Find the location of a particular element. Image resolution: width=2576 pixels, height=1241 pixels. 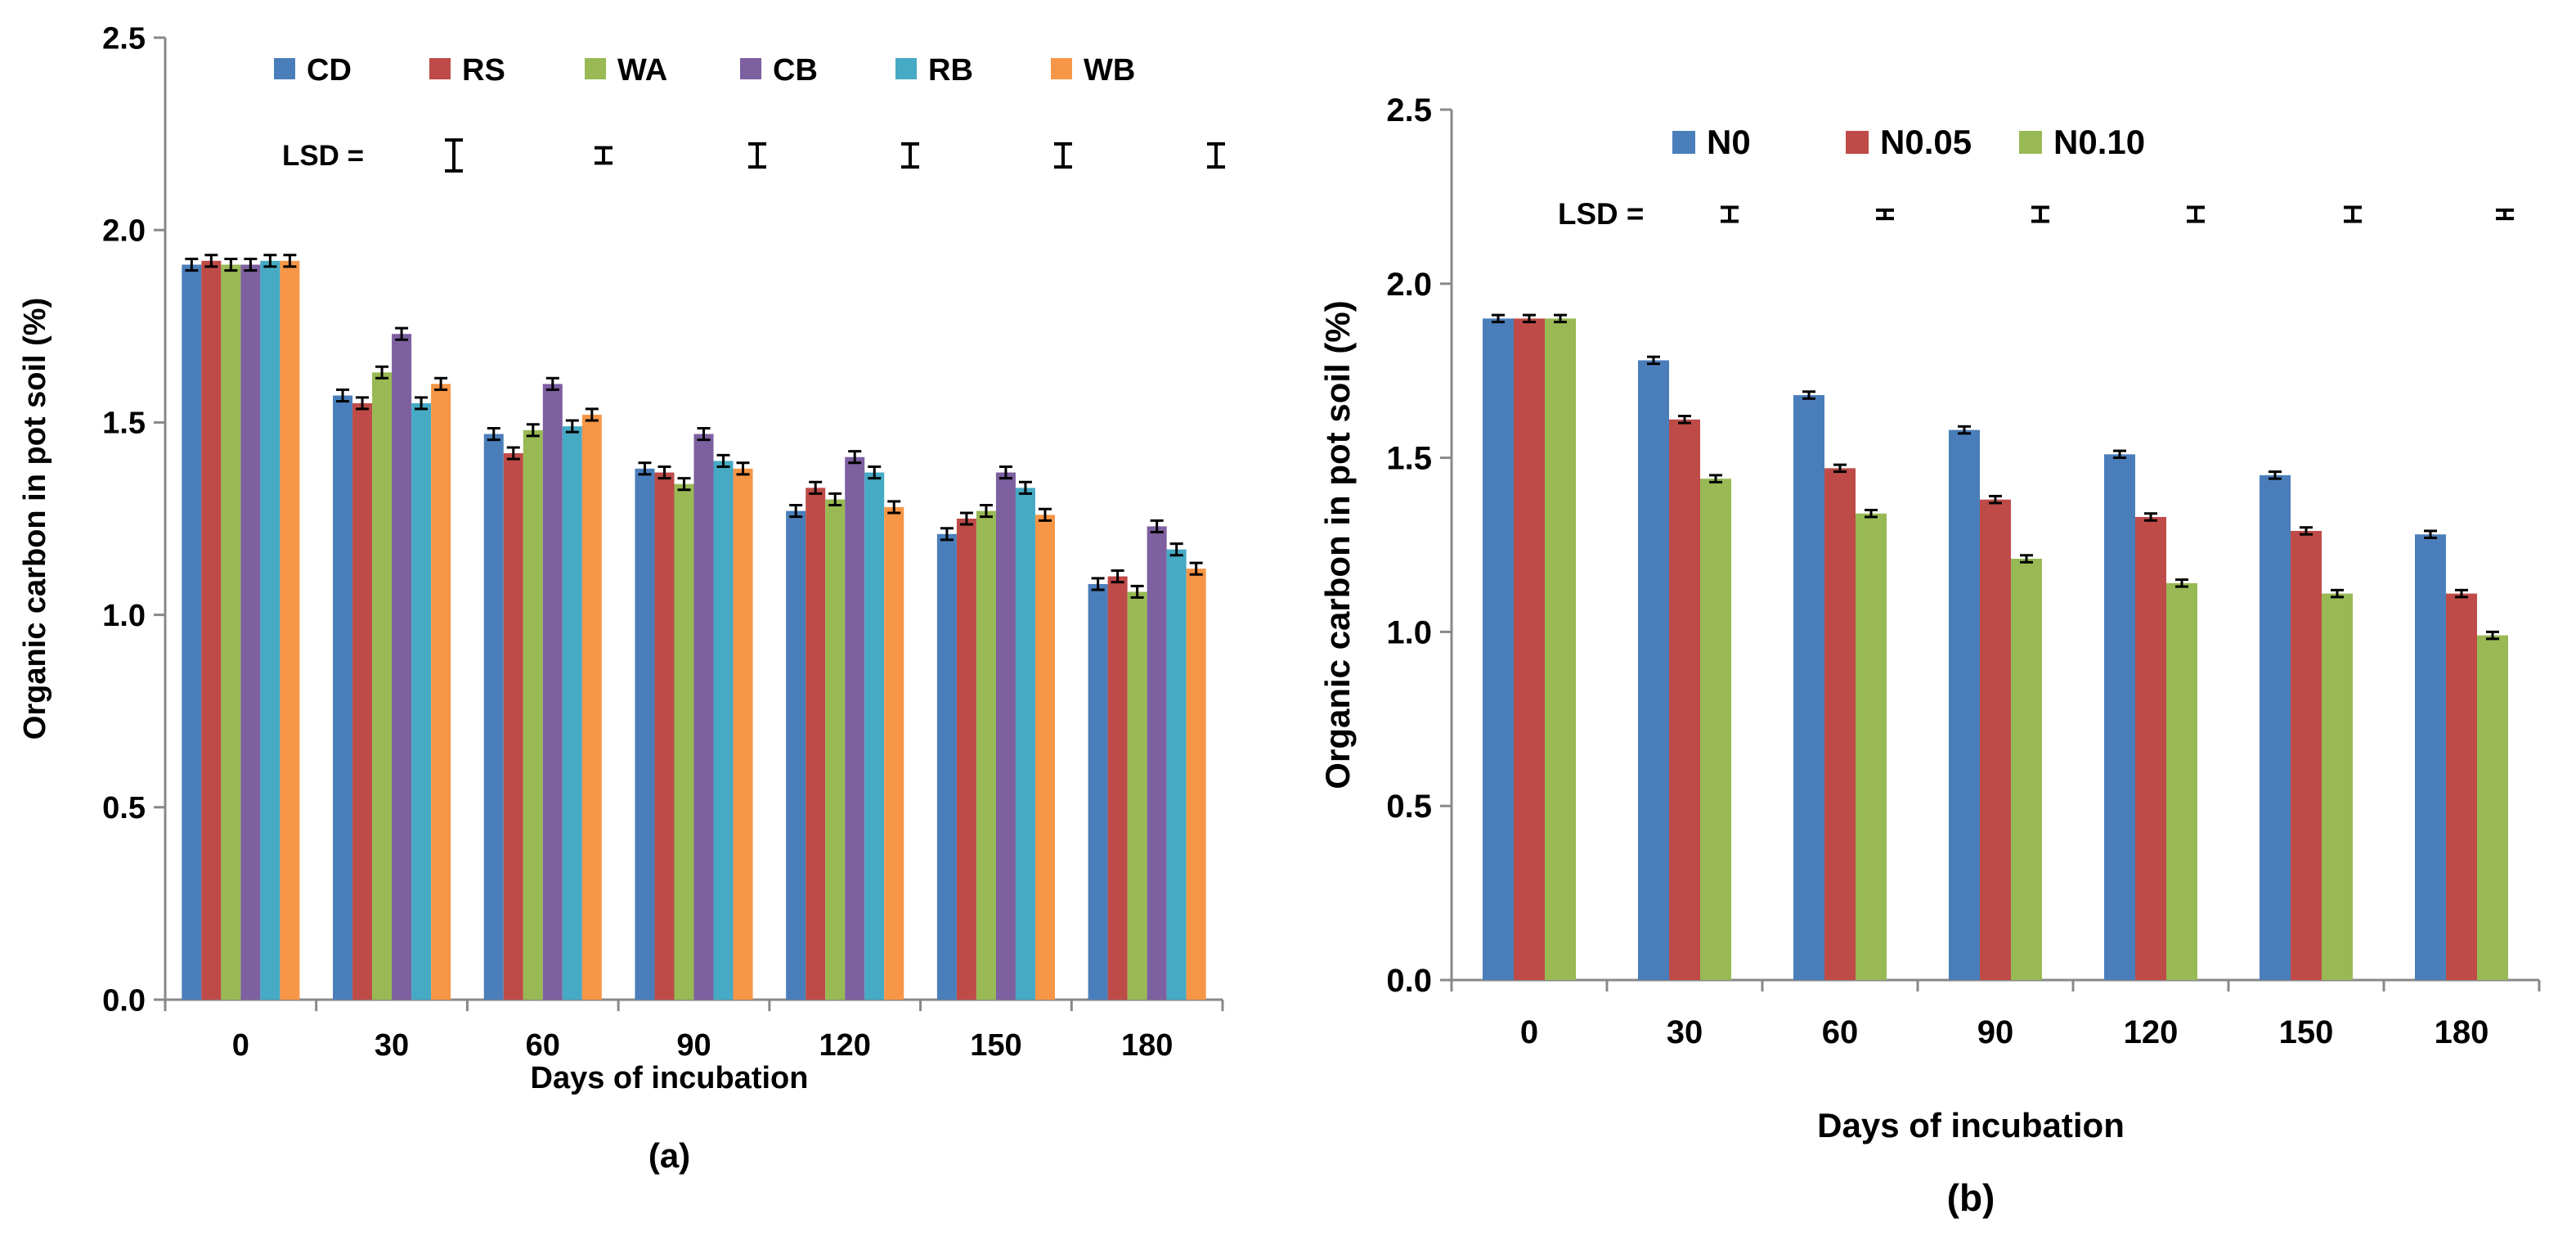

legend-label: CB is located at coordinates (795, 70).